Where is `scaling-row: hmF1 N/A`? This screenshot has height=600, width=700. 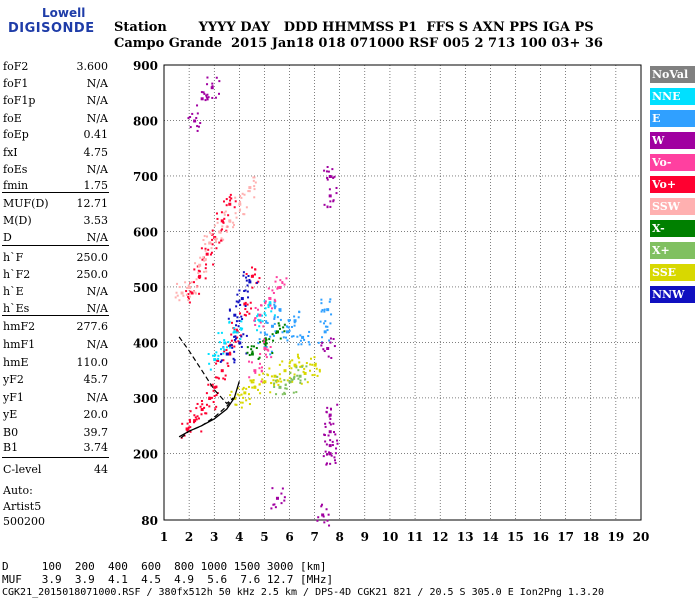
scaling-row: hmF1 N/A is located at coordinates (55, 345).